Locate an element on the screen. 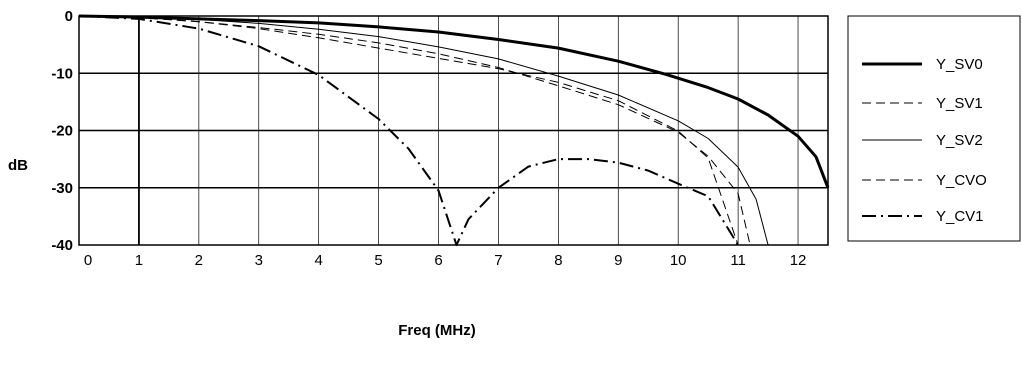  y-tick-label: 0 is located at coordinates (69, 16).